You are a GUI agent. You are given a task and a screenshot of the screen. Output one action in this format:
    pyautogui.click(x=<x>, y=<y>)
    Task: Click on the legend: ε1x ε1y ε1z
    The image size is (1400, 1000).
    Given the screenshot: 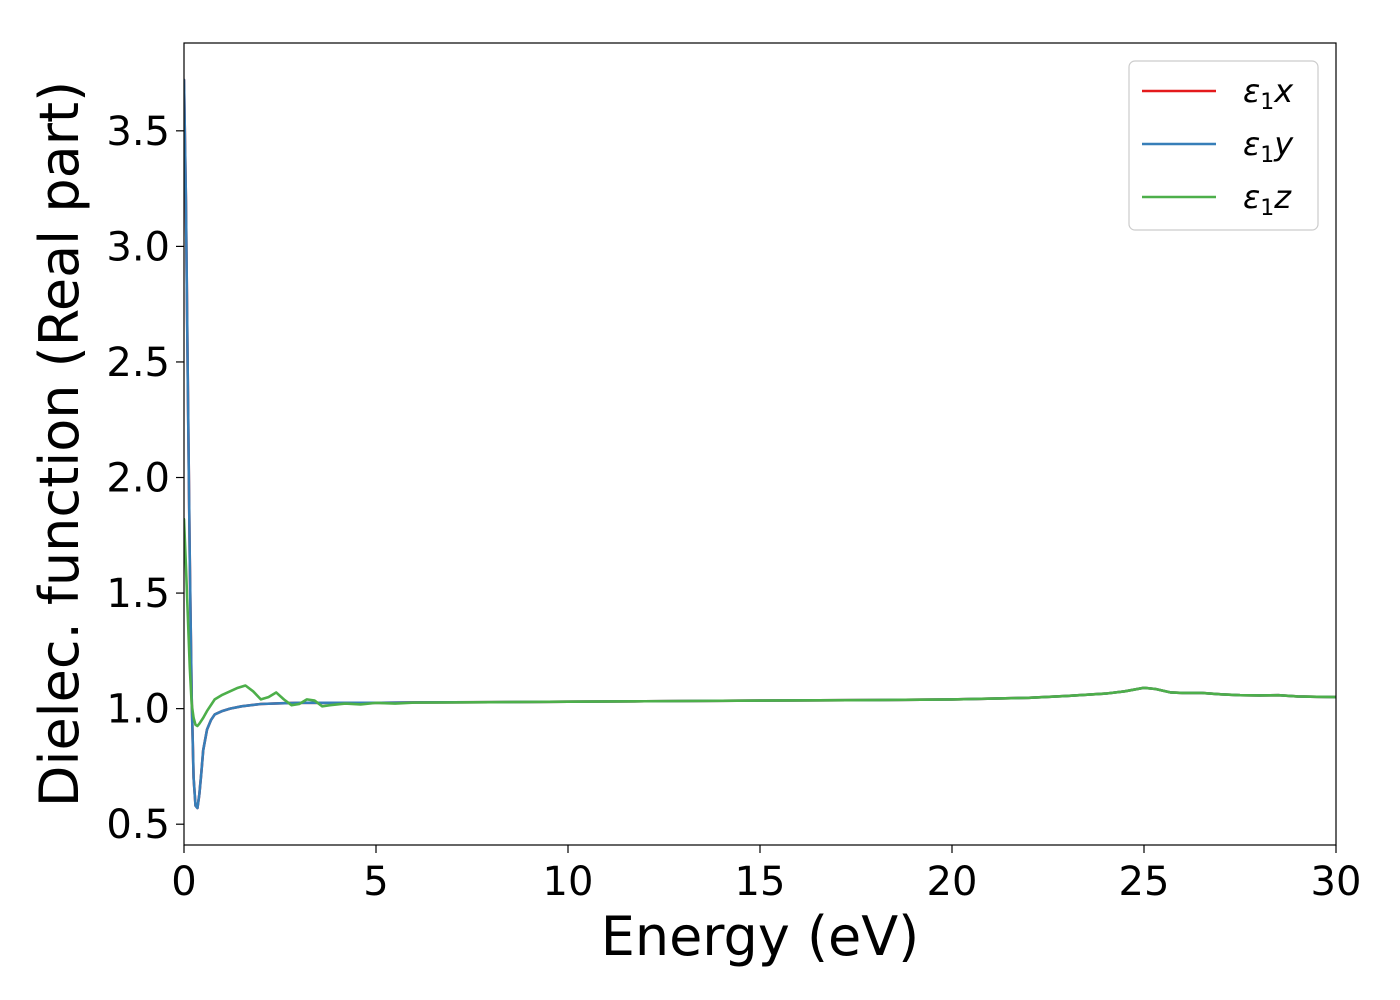 What is the action you would take?
    pyautogui.click(x=1223, y=145)
    